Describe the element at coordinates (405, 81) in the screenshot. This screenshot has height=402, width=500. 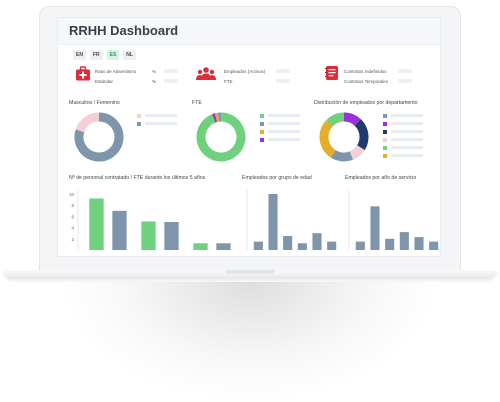
I see `kpi-temporales-value` at that location.